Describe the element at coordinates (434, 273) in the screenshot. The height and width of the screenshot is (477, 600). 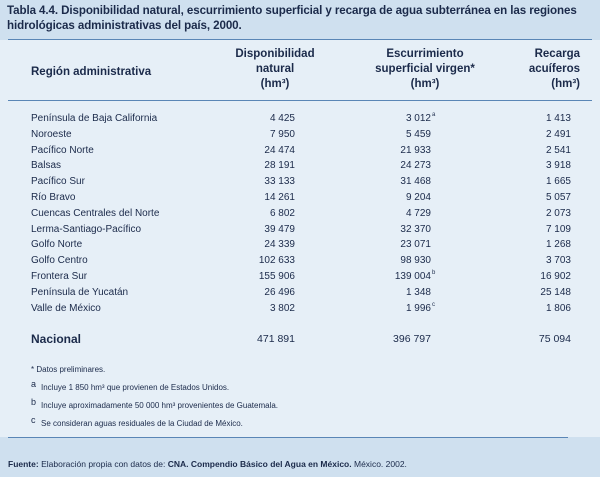
I see `footnote-marker: b` at that location.